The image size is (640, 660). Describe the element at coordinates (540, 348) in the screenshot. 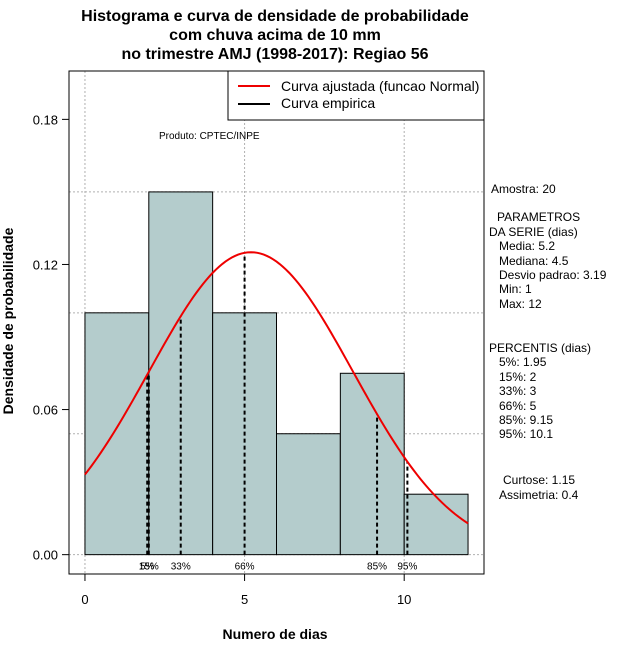

I see `percentis-header: PERCENTIS (dias)` at that location.